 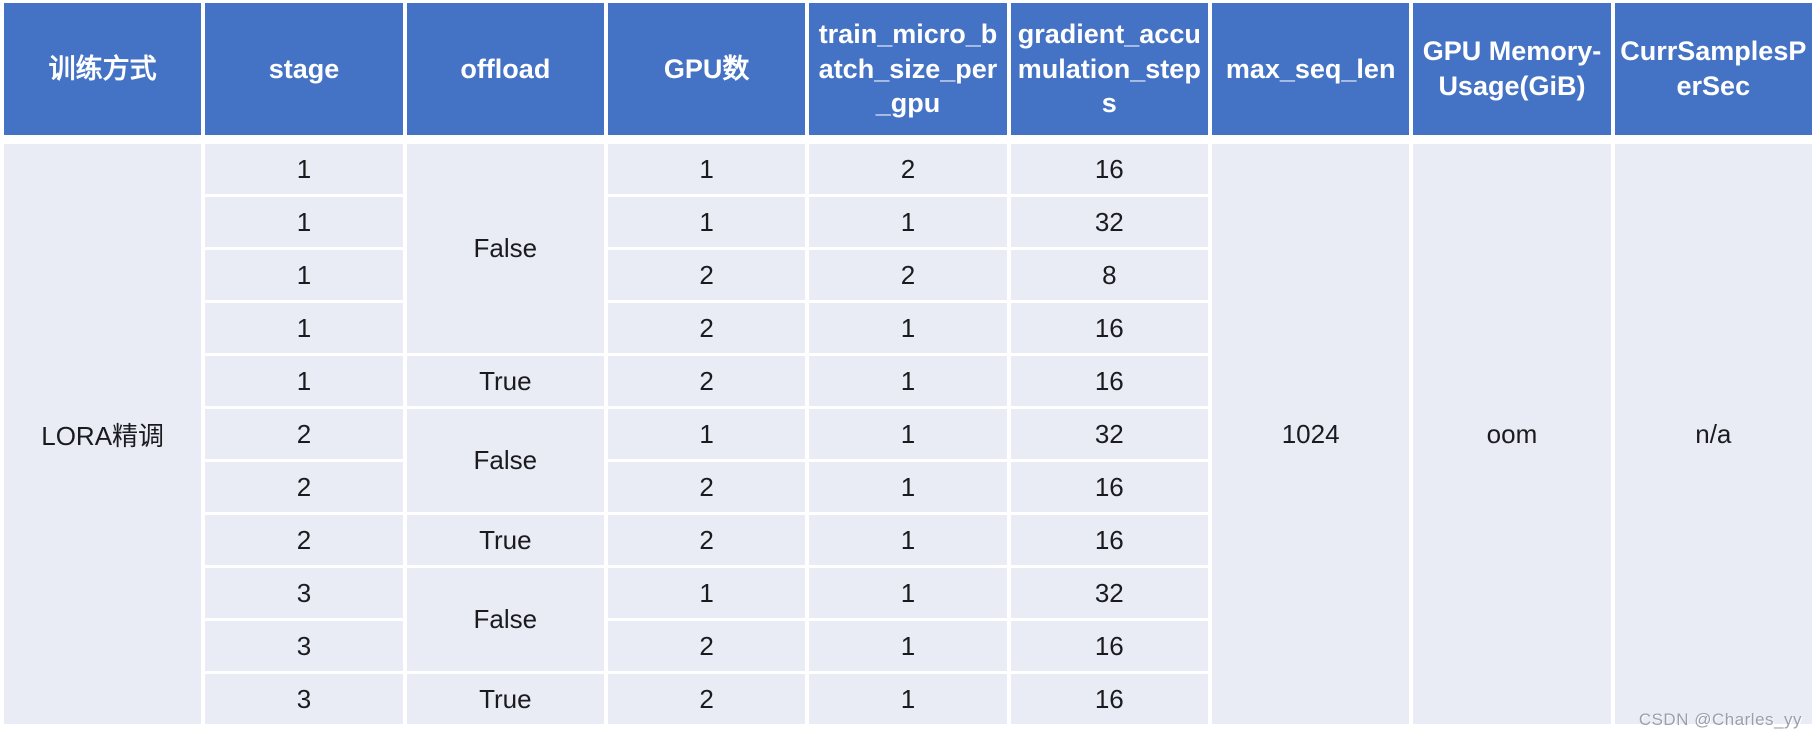 I want to click on table-row: 1 2 2 8, so click(x=908, y=275).